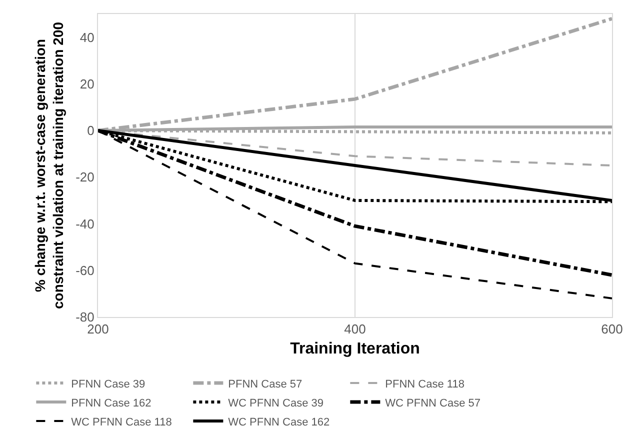 This screenshot has width=639, height=447. Describe the element at coordinates (121, 422) in the screenshot. I see `legend-label: WC PFNN Case 118` at that location.